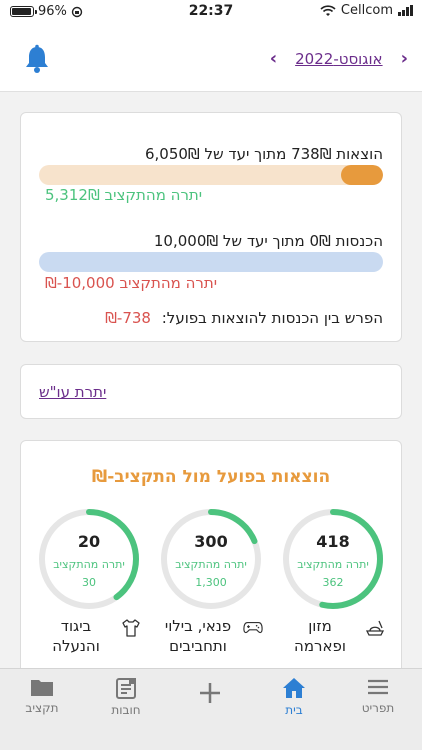  What do you see at coordinates (198, 636) in the screenshot?
I see `leisure-category-name: פנאי, בילוי ותחביבים` at bounding box center [198, 636].